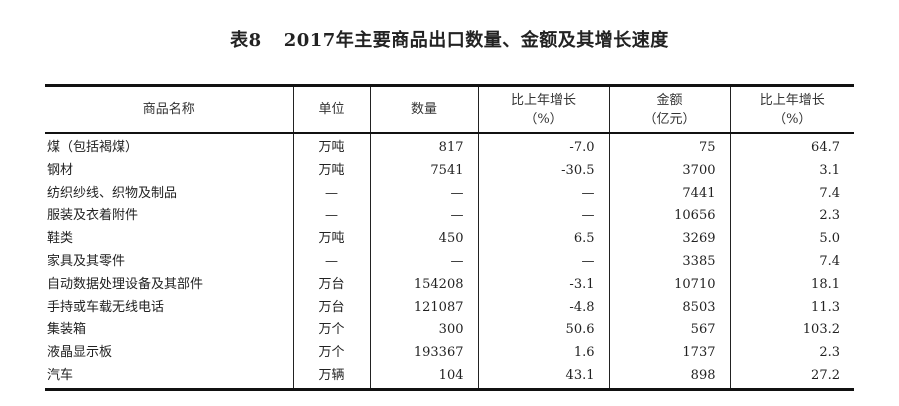 The image size is (899, 406). I want to click on cell-quantity: 817, so click(423, 146).